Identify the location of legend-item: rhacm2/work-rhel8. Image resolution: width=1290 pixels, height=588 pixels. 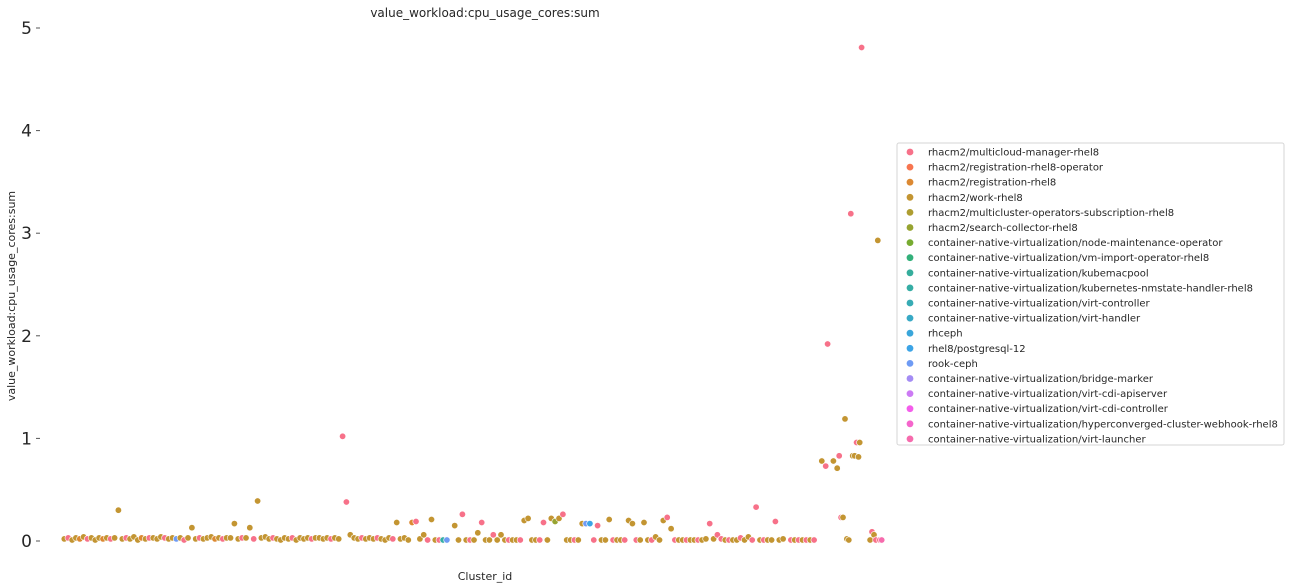
(964, 198).